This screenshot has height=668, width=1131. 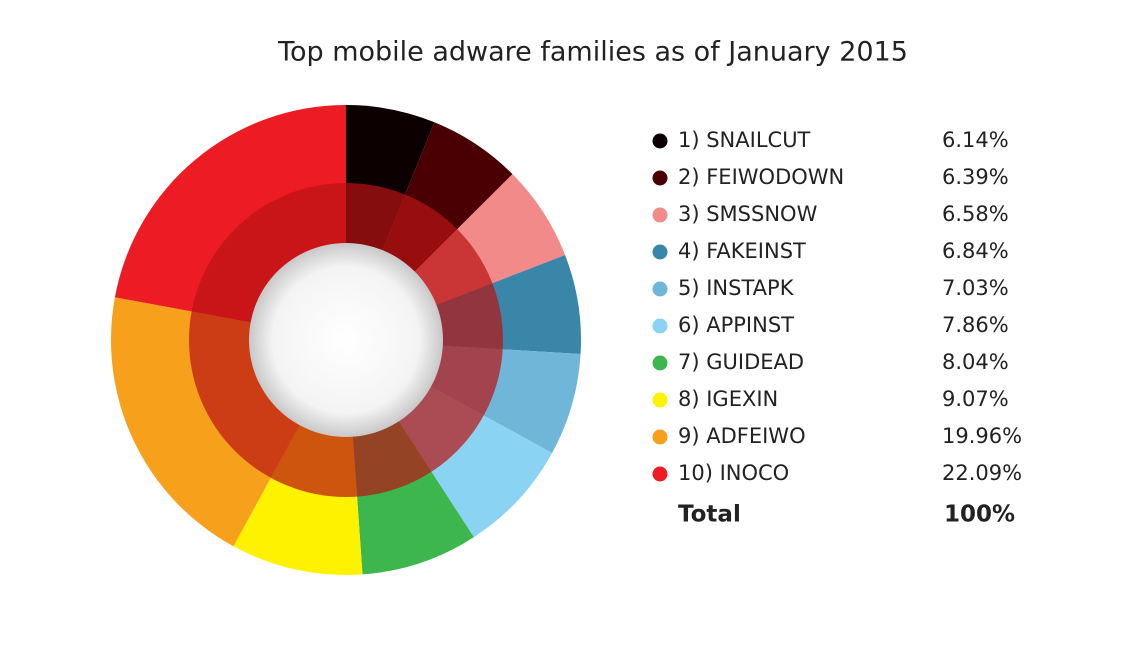 I want to click on legend-label: 10) INOCO, so click(x=733, y=473).